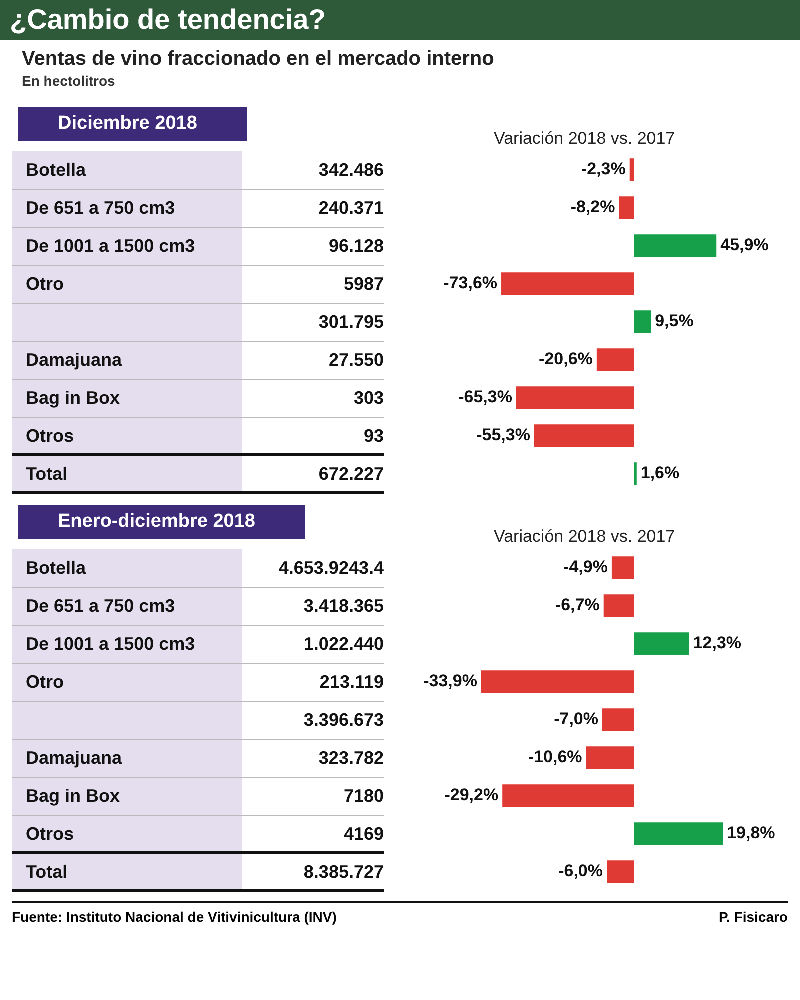 This screenshot has height=1000, width=800. I want to click on data-label: 8.385.727, so click(343, 872).